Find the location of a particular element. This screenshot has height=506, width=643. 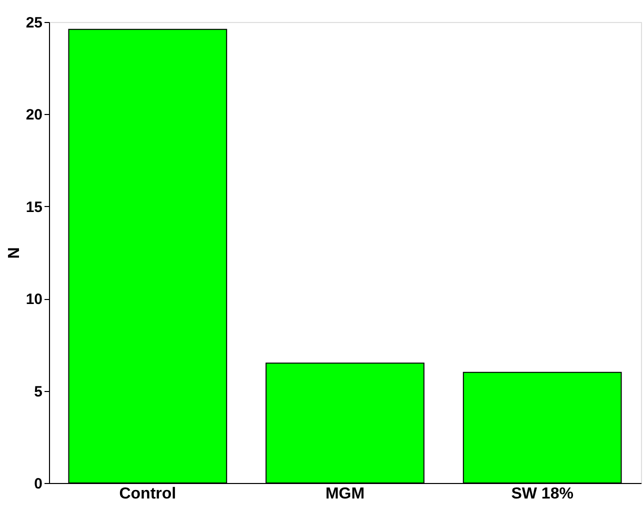

x-tick-label: Control is located at coordinates (147, 494).